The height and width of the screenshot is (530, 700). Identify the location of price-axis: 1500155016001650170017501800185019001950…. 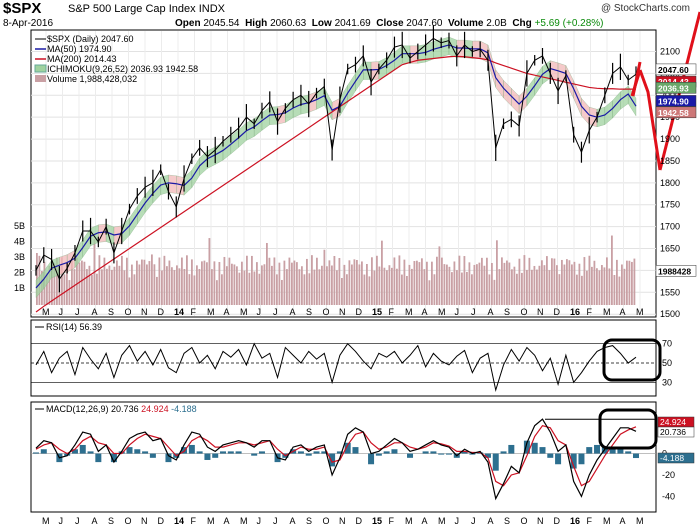
(676, 183).